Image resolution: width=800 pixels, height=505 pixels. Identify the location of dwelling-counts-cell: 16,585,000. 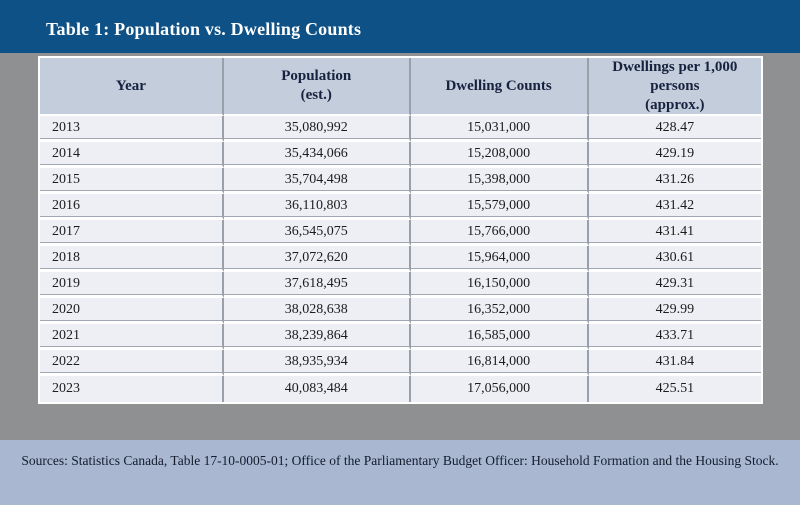
(499, 337).